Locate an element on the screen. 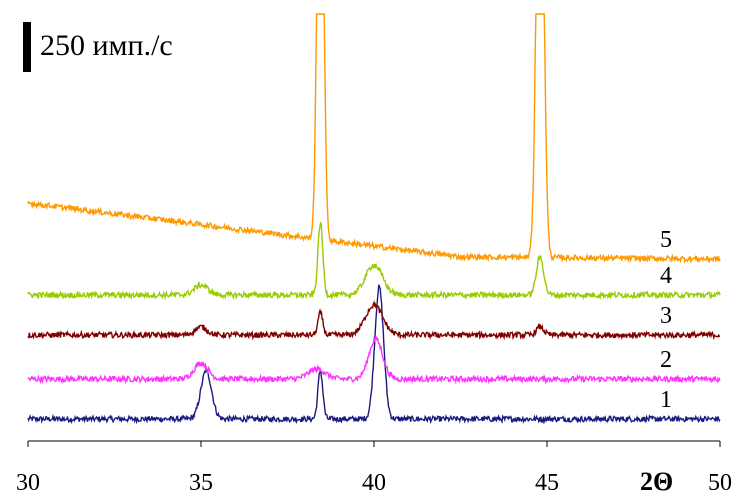  x-tick-labels: 30 35 40 45 50 is located at coordinates (374, 483).